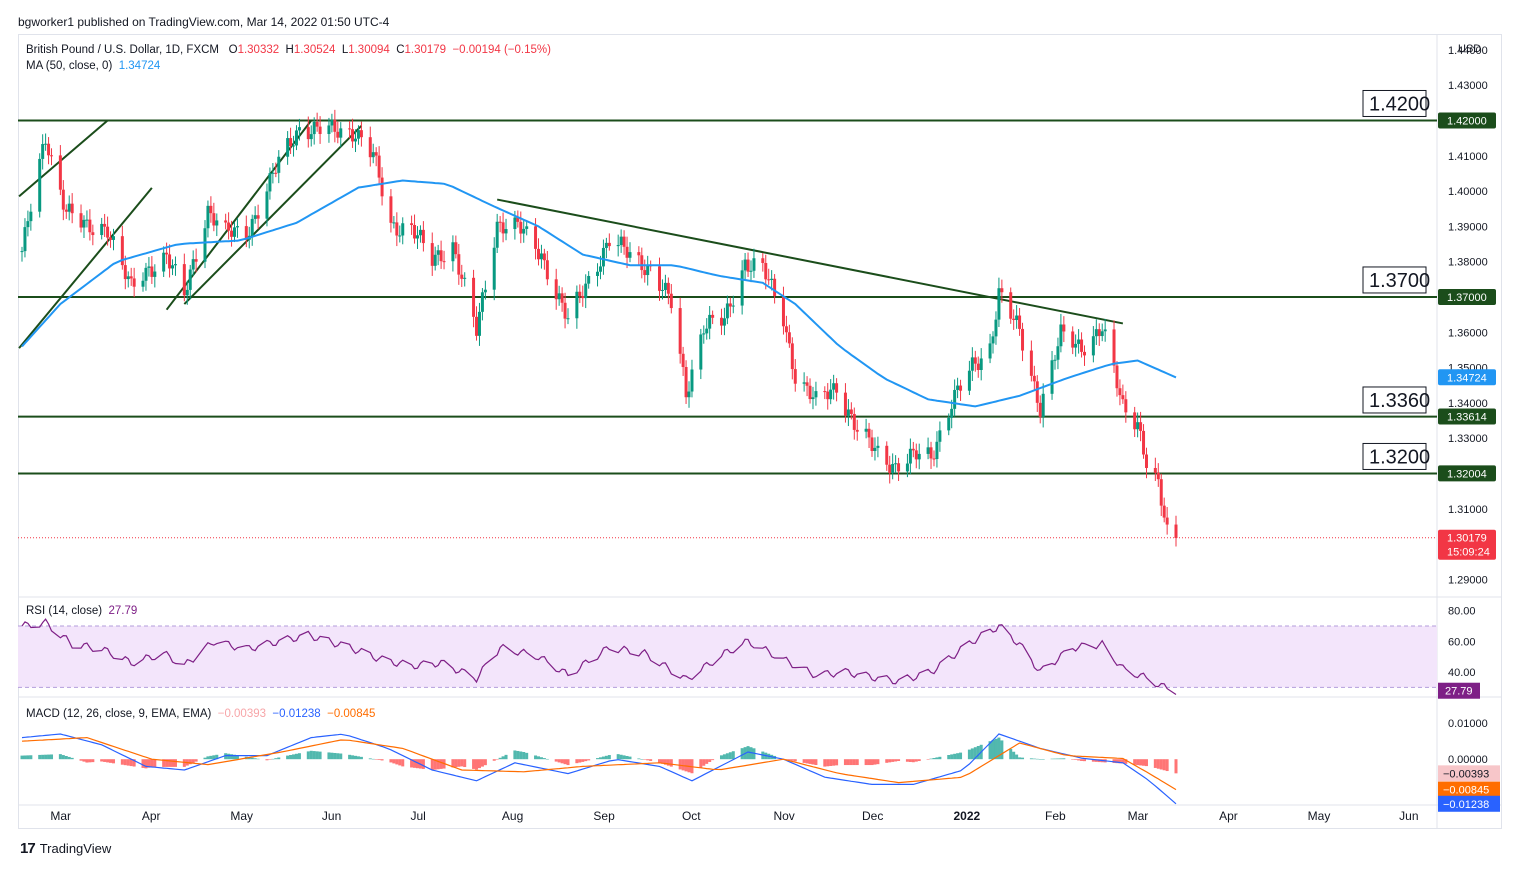 This screenshot has height=872, width=1519. I want to click on rsi-line, so click(599, 657).